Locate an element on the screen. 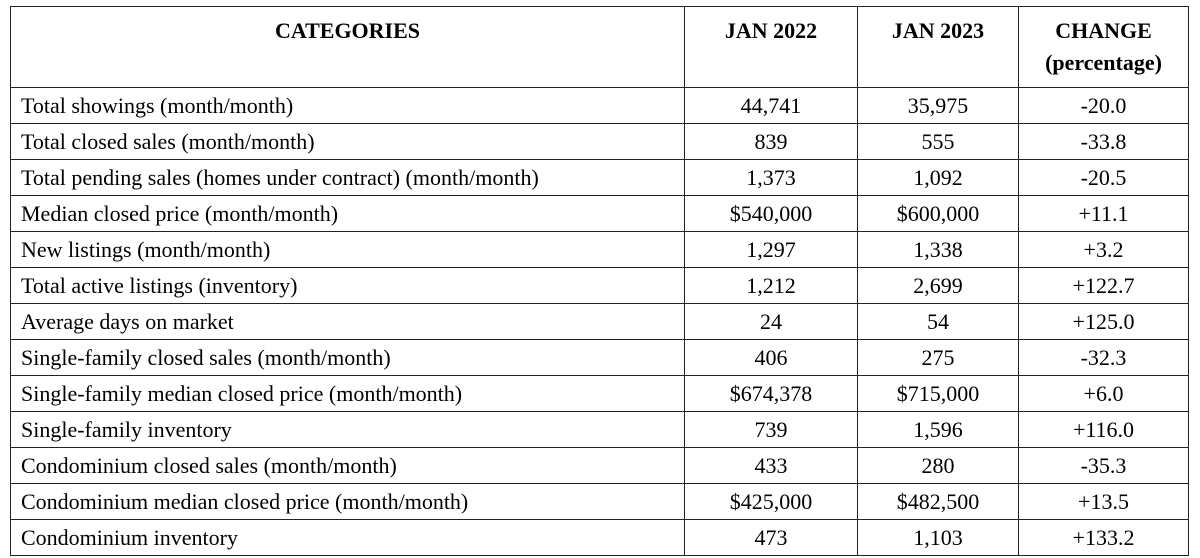  value-cell: 433 is located at coordinates (771, 465).